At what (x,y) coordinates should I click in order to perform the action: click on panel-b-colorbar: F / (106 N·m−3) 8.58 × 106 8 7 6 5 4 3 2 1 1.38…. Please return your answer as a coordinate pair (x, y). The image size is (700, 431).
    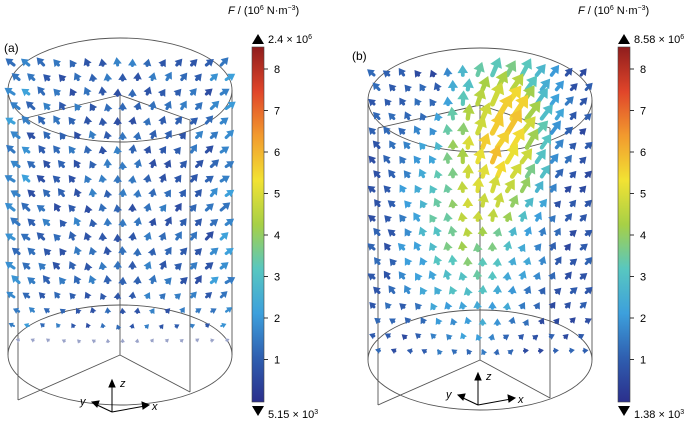
    Looking at the image, I should click on (631, 213).